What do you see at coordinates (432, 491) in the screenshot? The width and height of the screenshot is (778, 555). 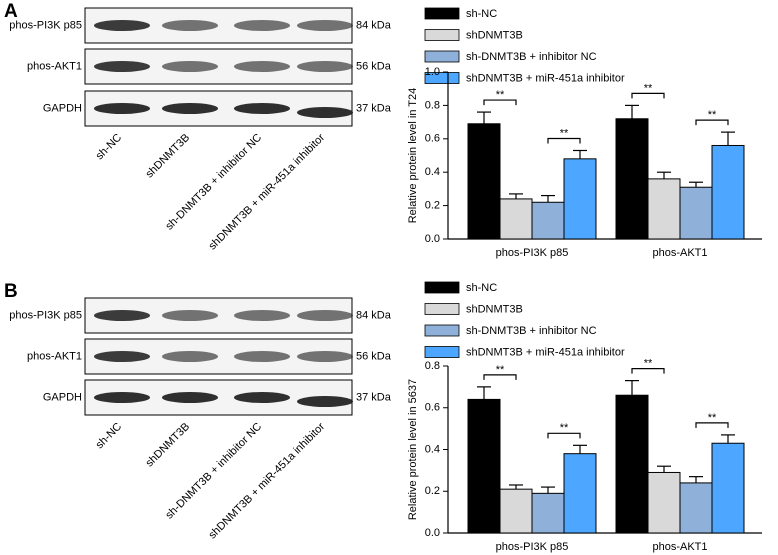 I see `y-tick-label: 0.2` at bounding box center [432, 491].